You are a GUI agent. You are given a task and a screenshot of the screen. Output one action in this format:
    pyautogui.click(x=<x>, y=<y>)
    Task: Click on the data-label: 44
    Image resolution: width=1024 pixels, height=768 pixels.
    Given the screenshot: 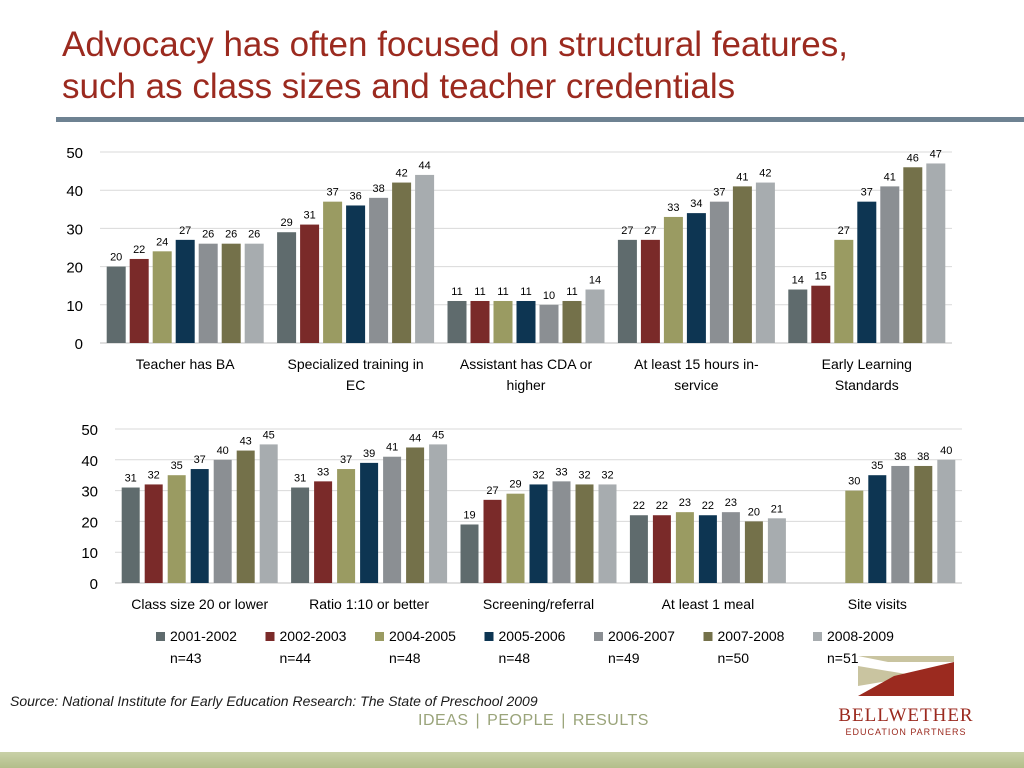 What is the action you would take?
    pyautogui.click(x=424, y=166)
    